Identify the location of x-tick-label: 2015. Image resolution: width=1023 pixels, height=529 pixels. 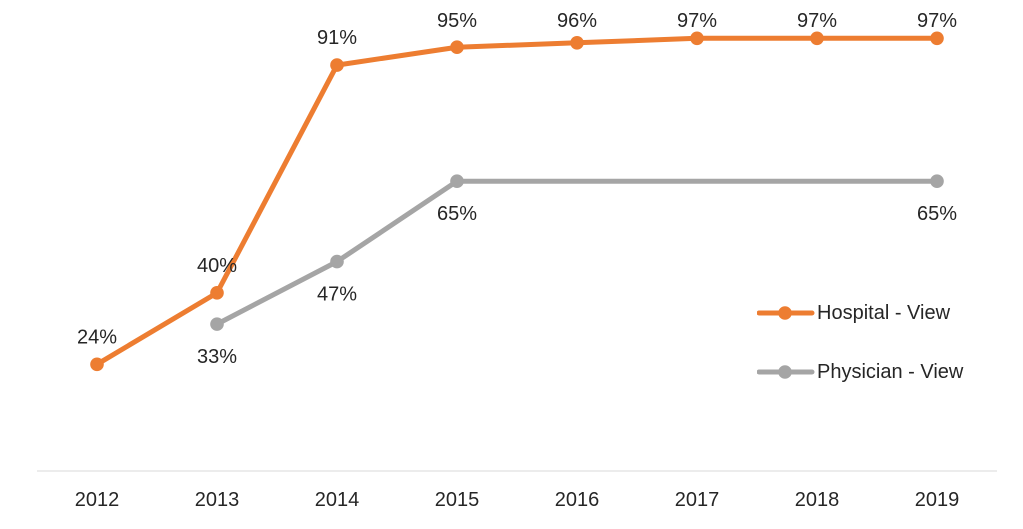
(457, 500).